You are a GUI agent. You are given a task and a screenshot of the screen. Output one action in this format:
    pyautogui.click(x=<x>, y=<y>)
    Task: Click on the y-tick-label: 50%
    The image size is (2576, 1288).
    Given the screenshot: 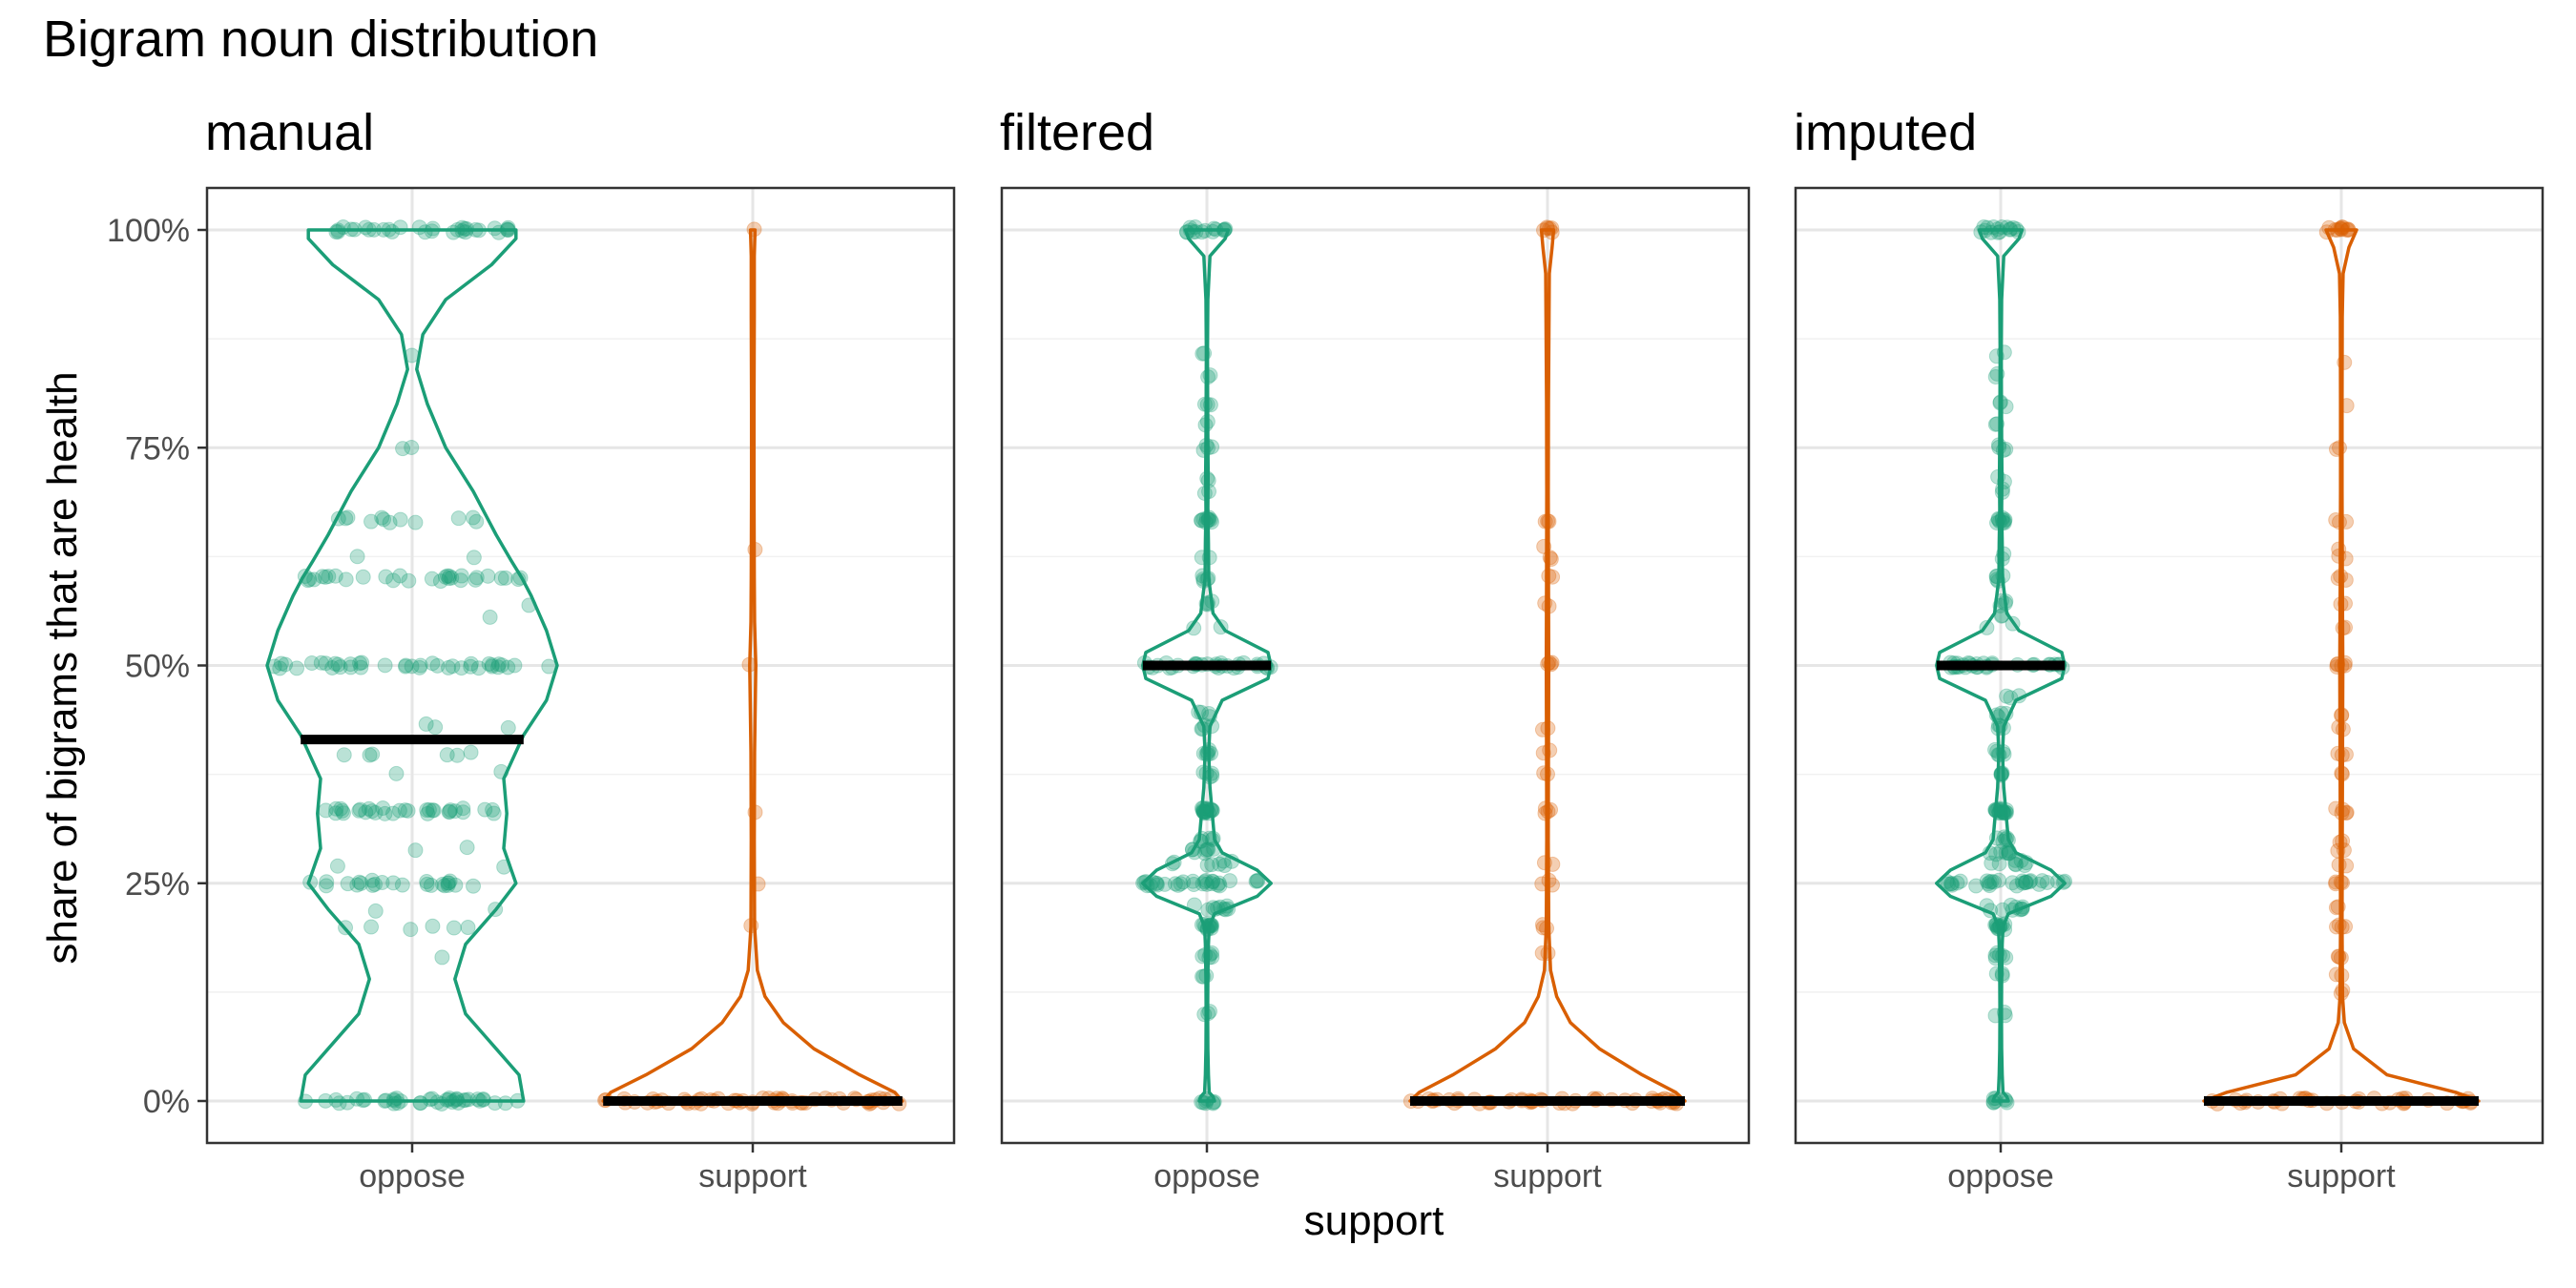 What is the action you would take?
    pyautogui.click(x=157, y=667)
    